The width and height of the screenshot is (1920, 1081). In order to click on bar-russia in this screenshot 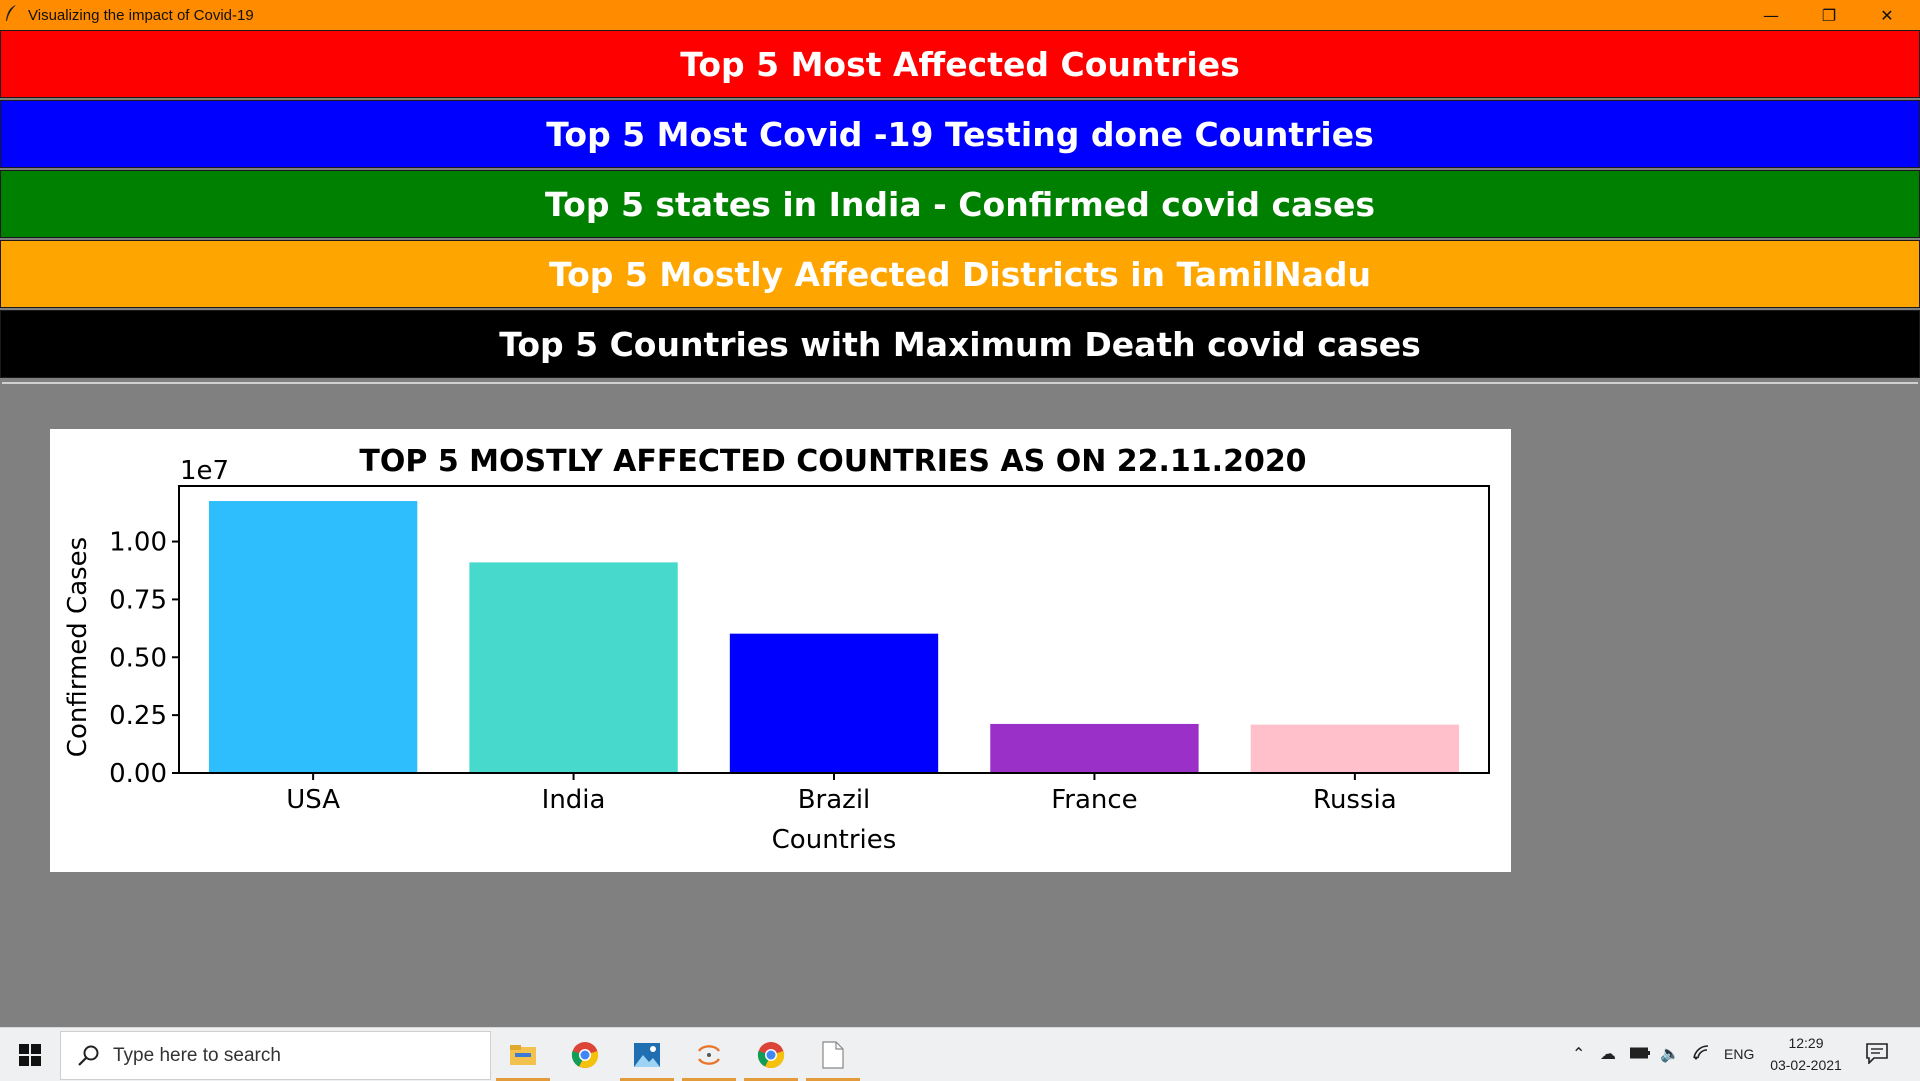, I will do `click(1355, 748)`.